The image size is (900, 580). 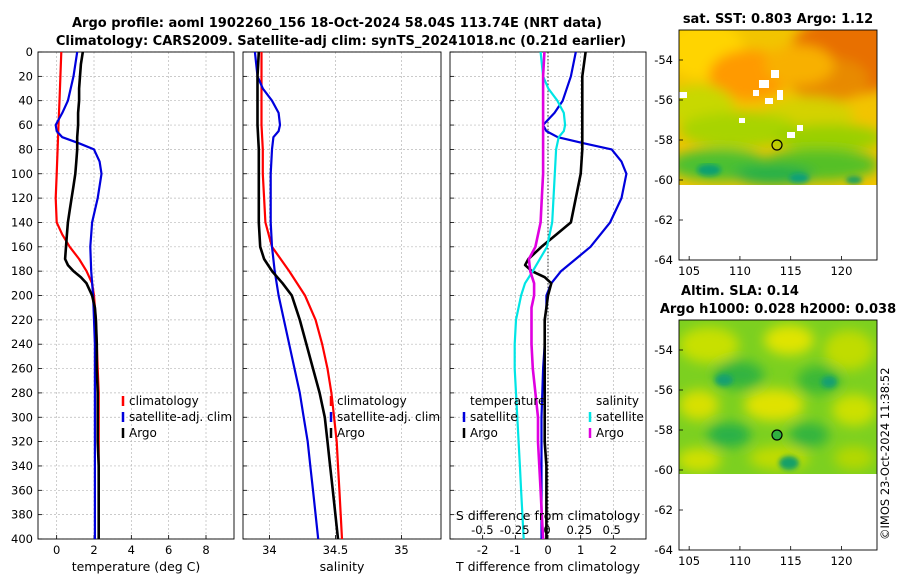 I want to click on legend-label-t-satellite: satellite, so click(x=494, y=417).